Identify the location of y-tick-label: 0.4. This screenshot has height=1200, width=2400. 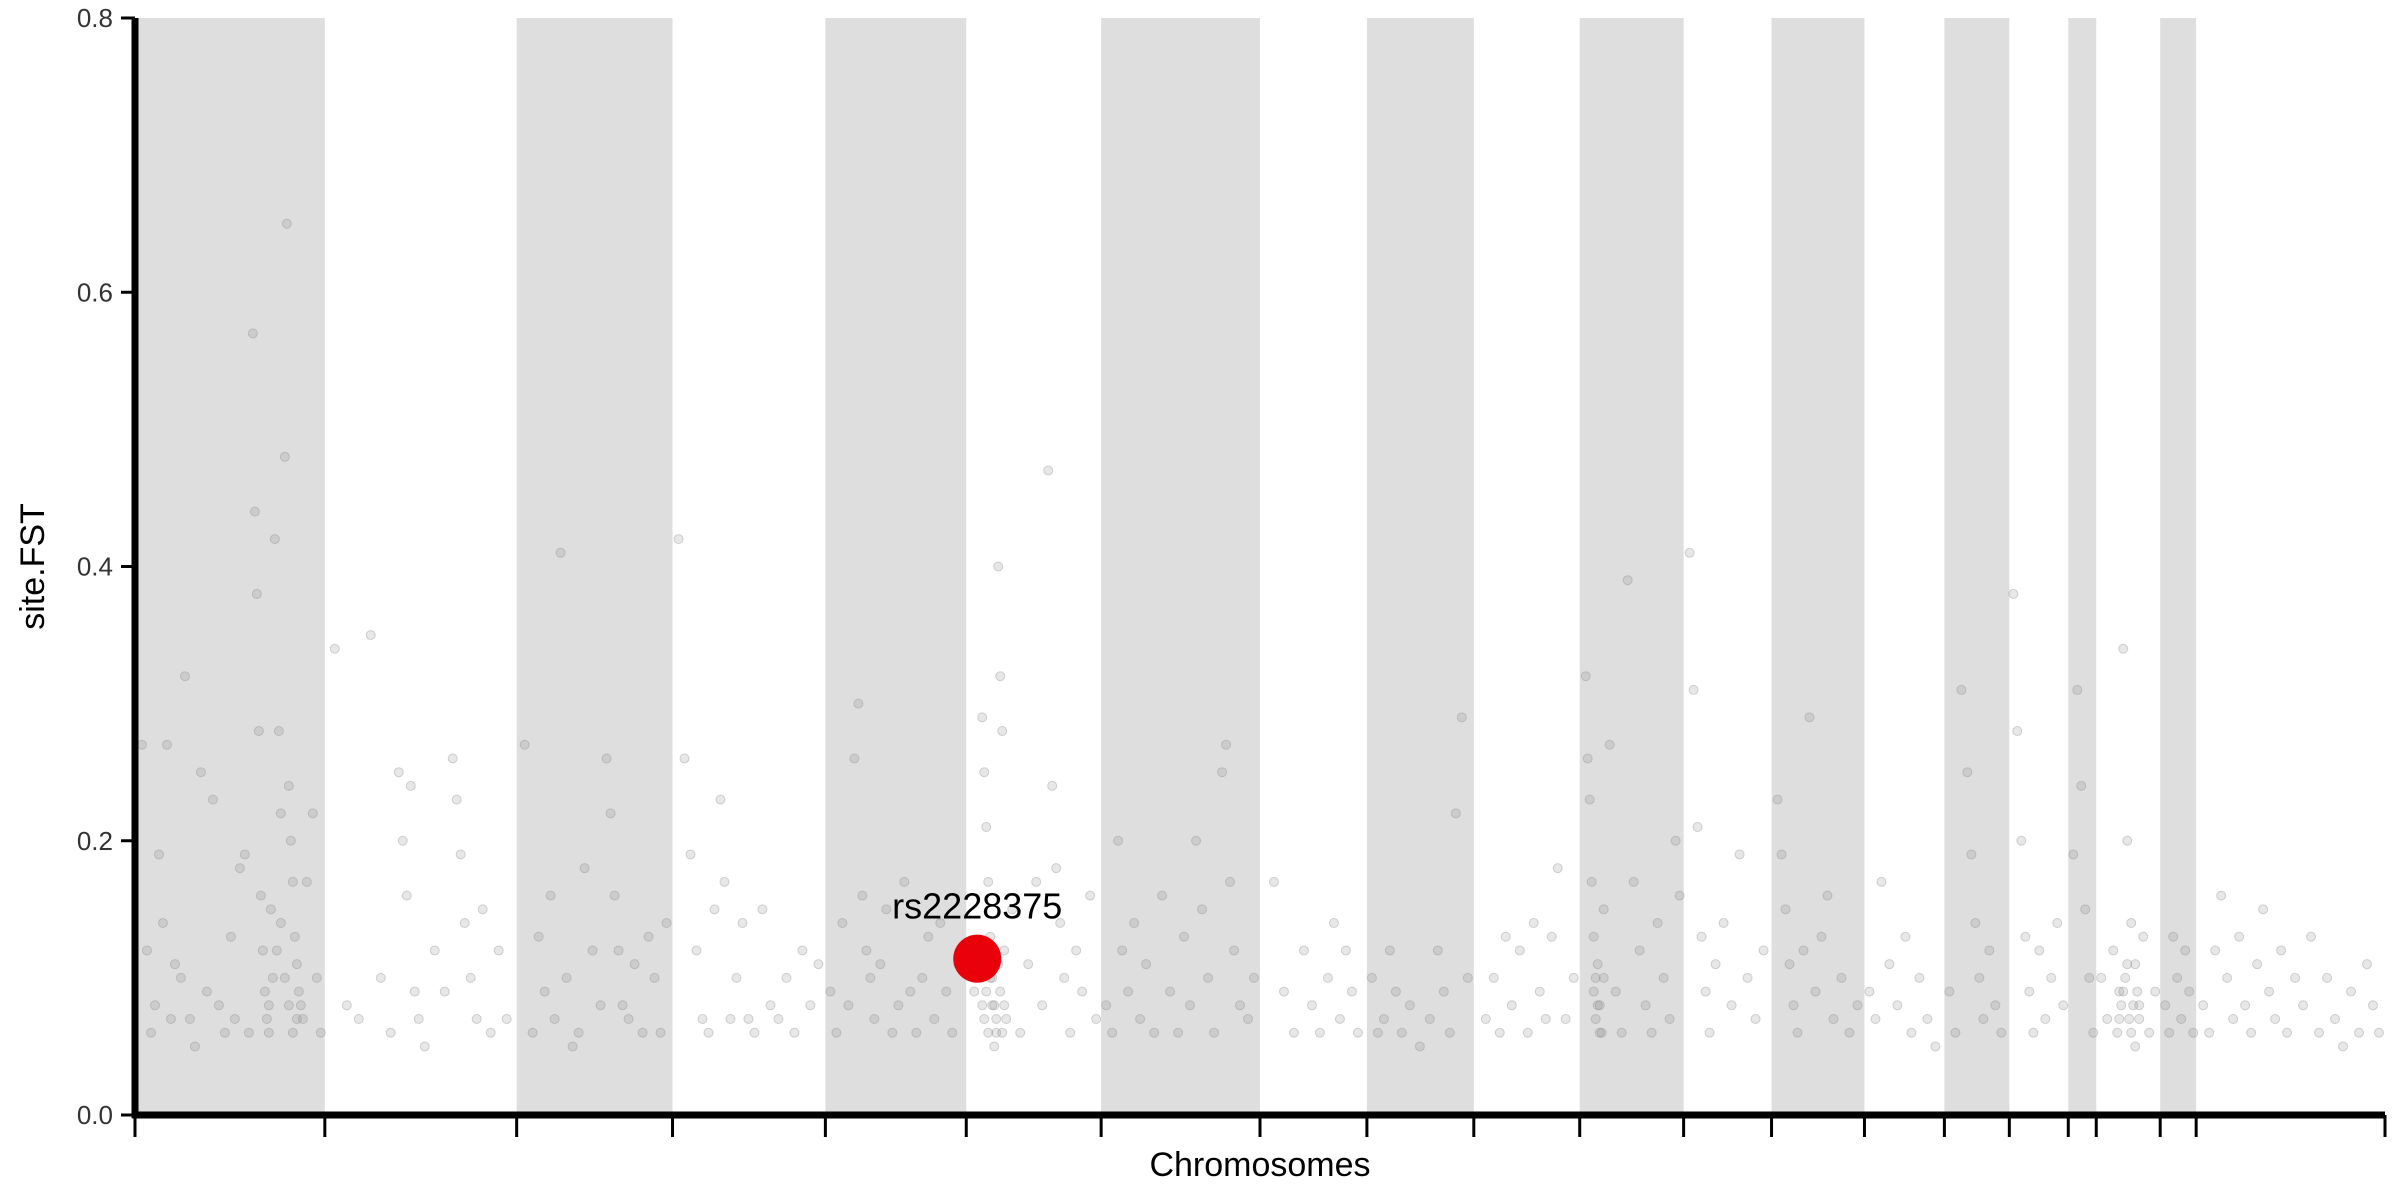
(95, 567).